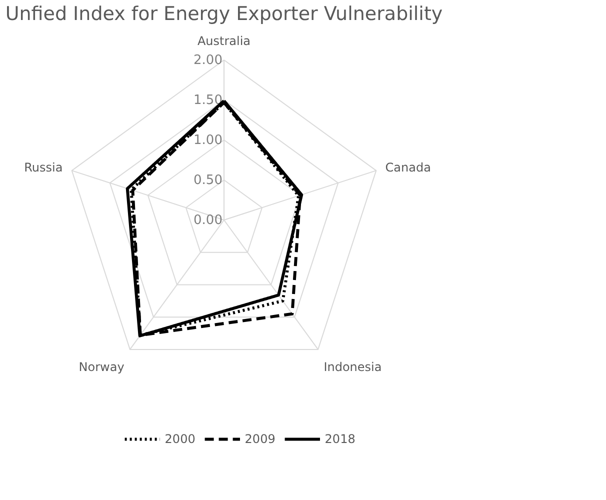 The width and height of the screenshot is (606, 500). What do you see at coordinates (208, 60) in the screenshot?
I see `y-tick-label: 2.00` at bounding box center [208, 60].